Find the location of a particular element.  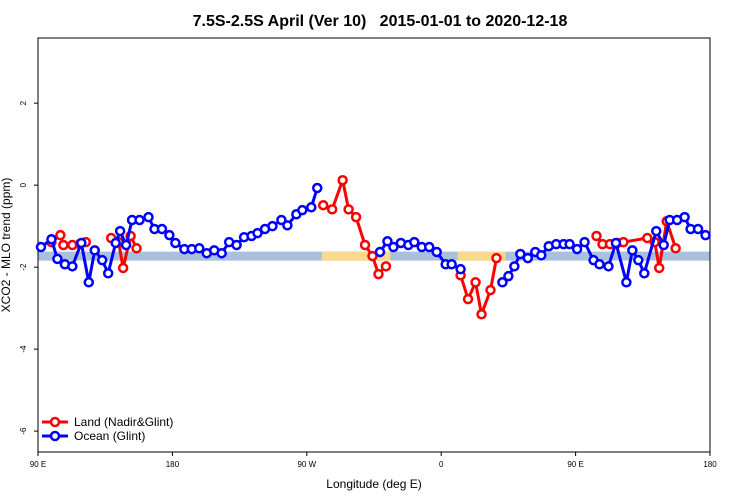

y-tick-label: -2 is located at coordinates (23, 267).